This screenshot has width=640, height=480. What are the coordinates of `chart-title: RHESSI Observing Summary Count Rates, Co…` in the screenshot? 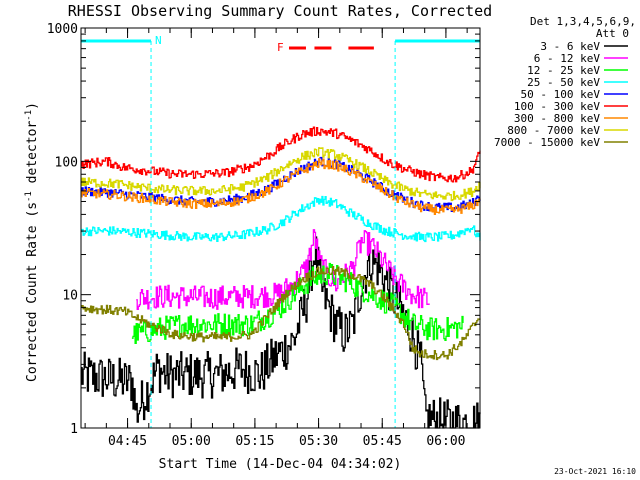 It's located at (280, 11).